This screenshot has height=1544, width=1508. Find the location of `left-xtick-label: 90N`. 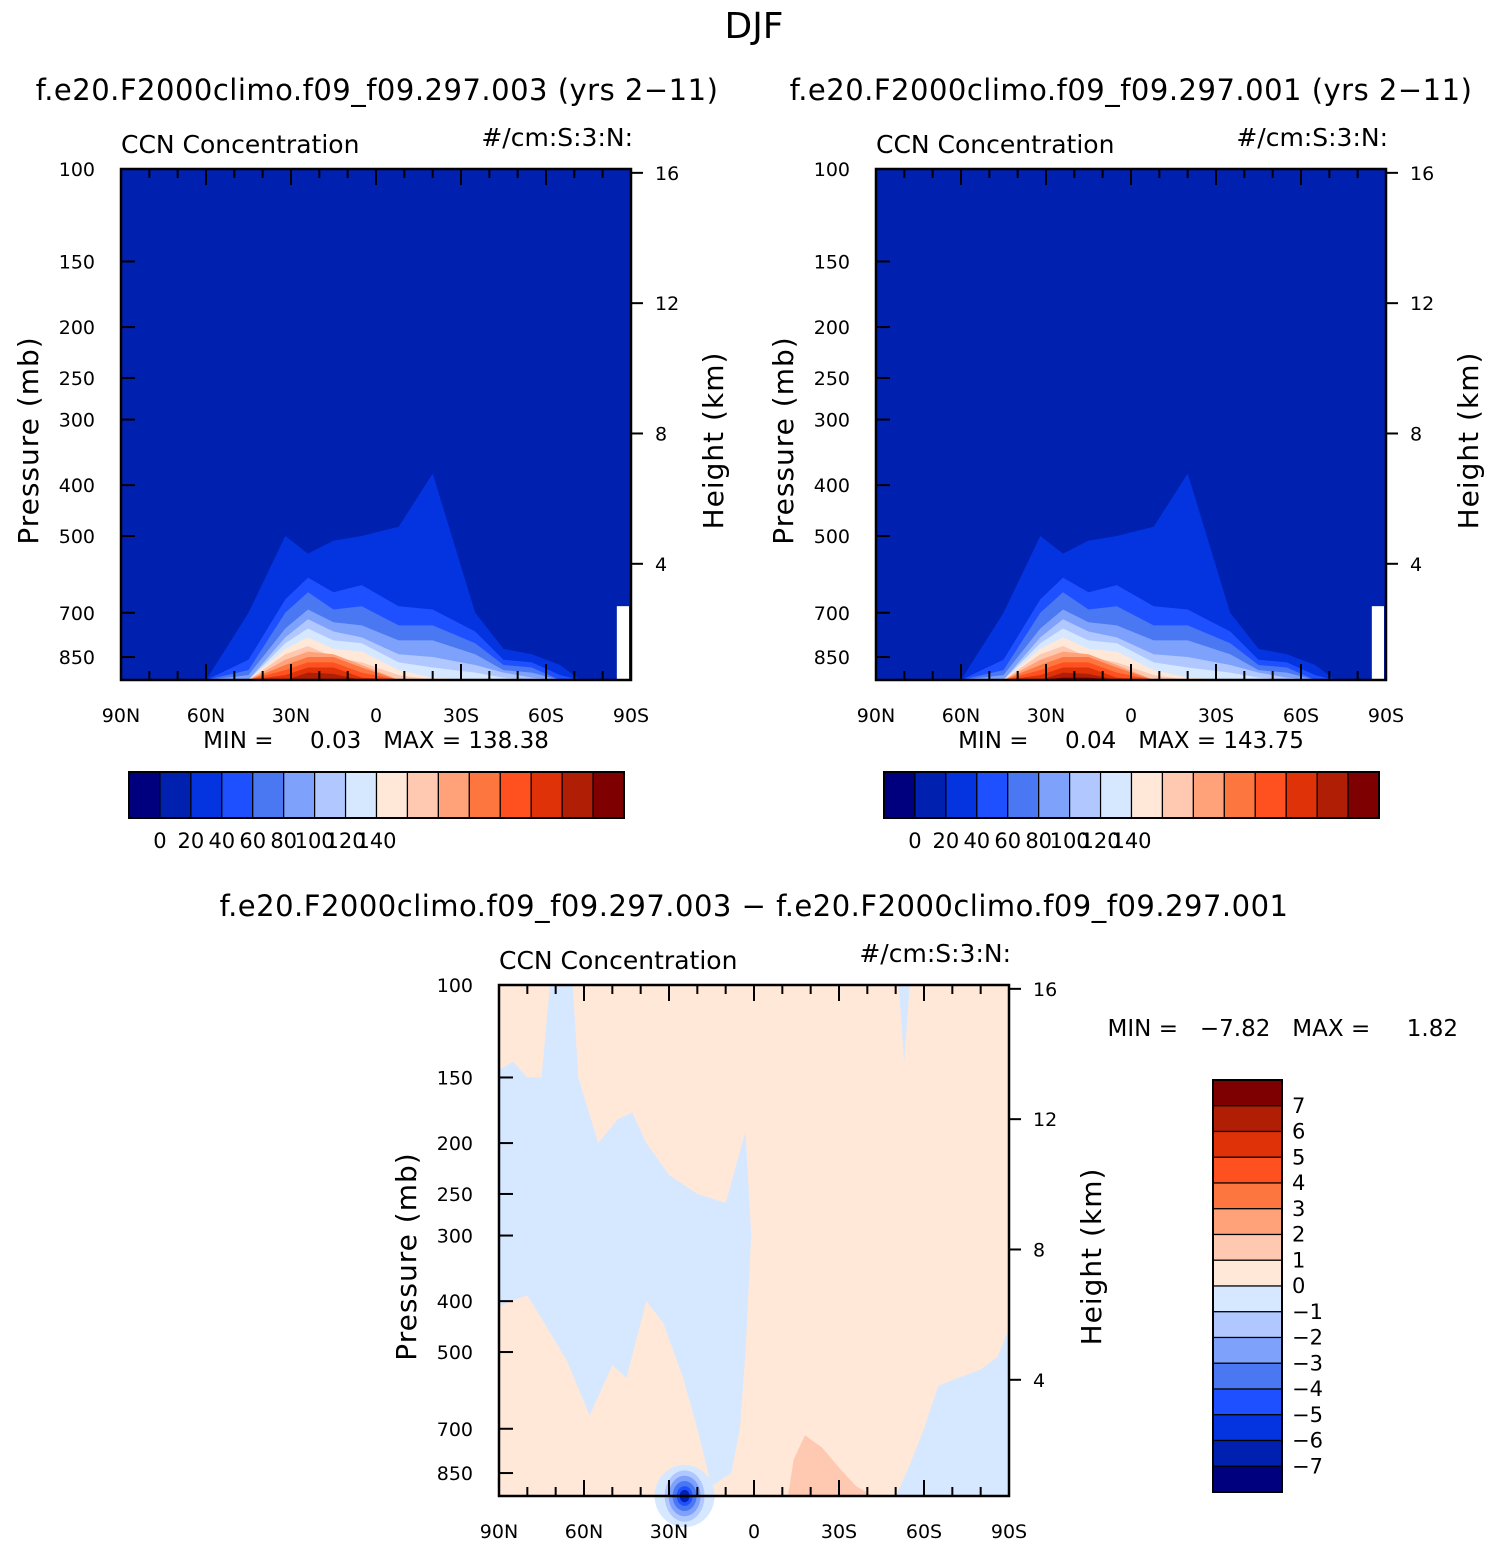

left-xtick-label: 90N is located at coordinates (121, 716).